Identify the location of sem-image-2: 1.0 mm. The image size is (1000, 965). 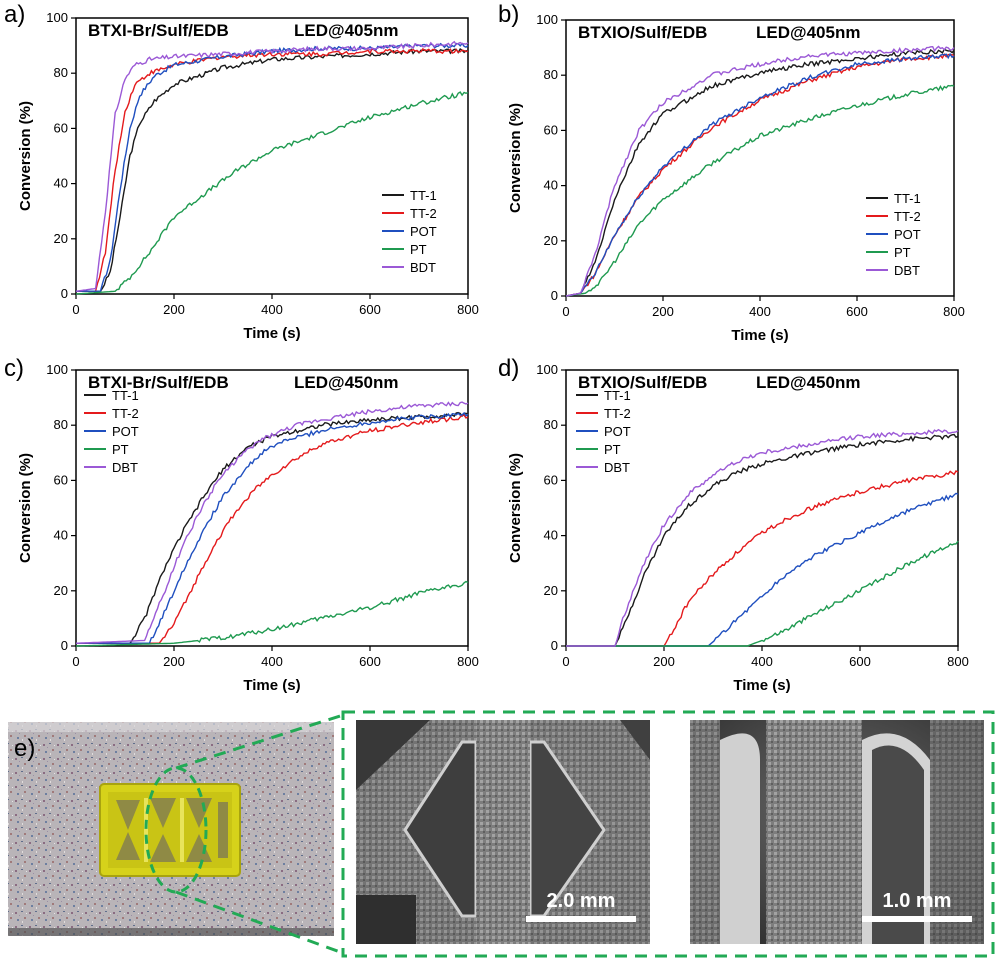
(837, 832).